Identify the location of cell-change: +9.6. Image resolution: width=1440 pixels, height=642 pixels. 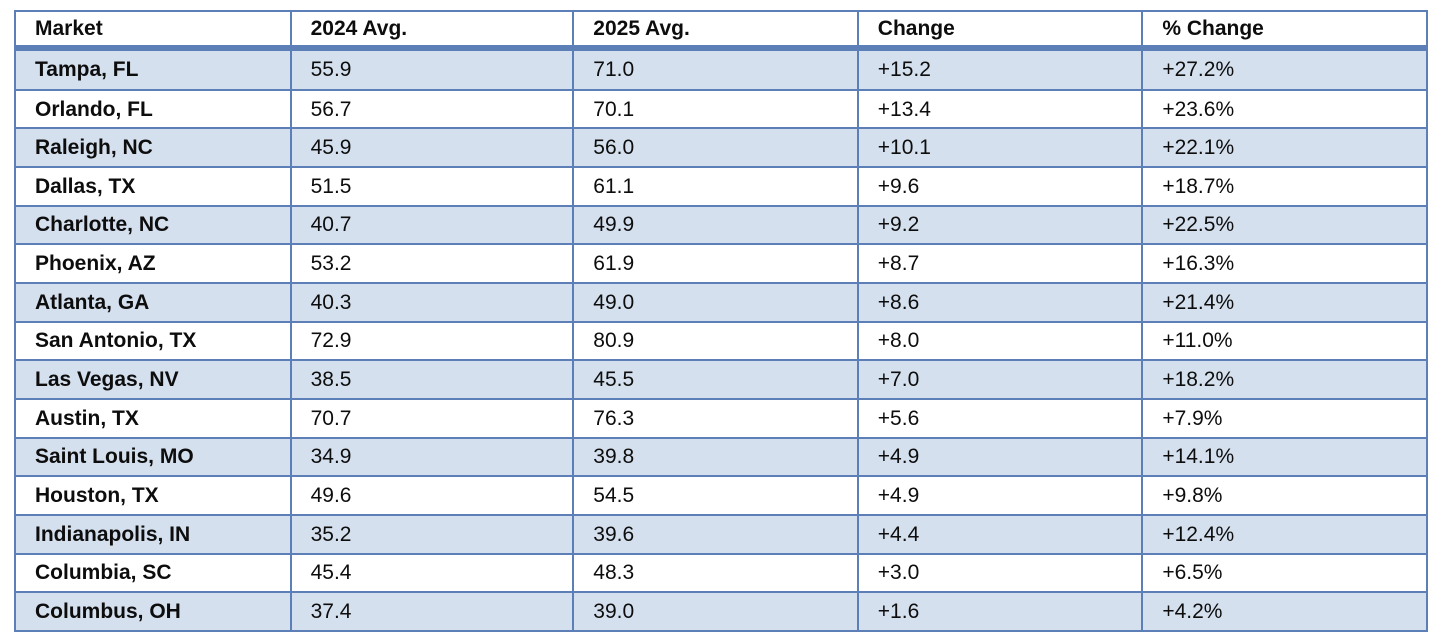
(1000, 186).